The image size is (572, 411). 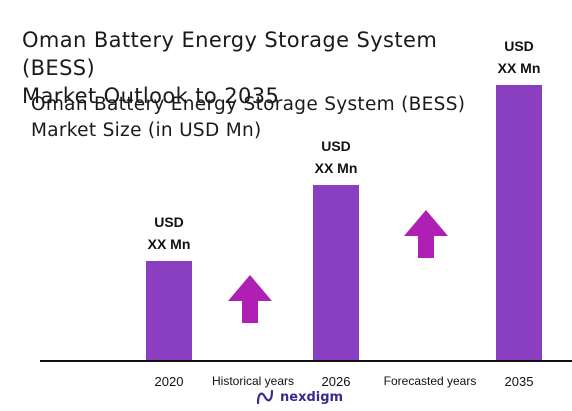 I want to click on period-label-forecasted: Forecasted years, so click(x=430, y=381).